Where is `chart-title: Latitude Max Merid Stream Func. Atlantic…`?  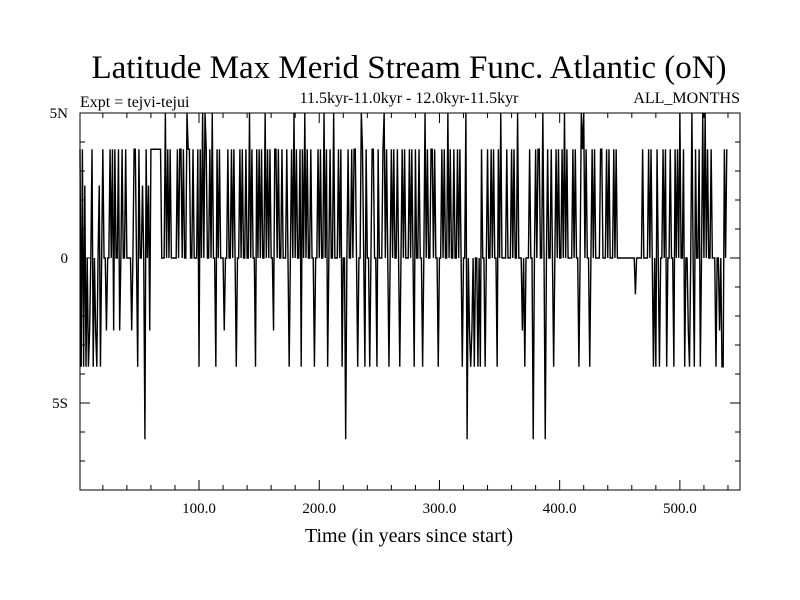
chart-title: Latitude Max Merid Stream Func. Atlantic… is located at coordinates (408, 68).